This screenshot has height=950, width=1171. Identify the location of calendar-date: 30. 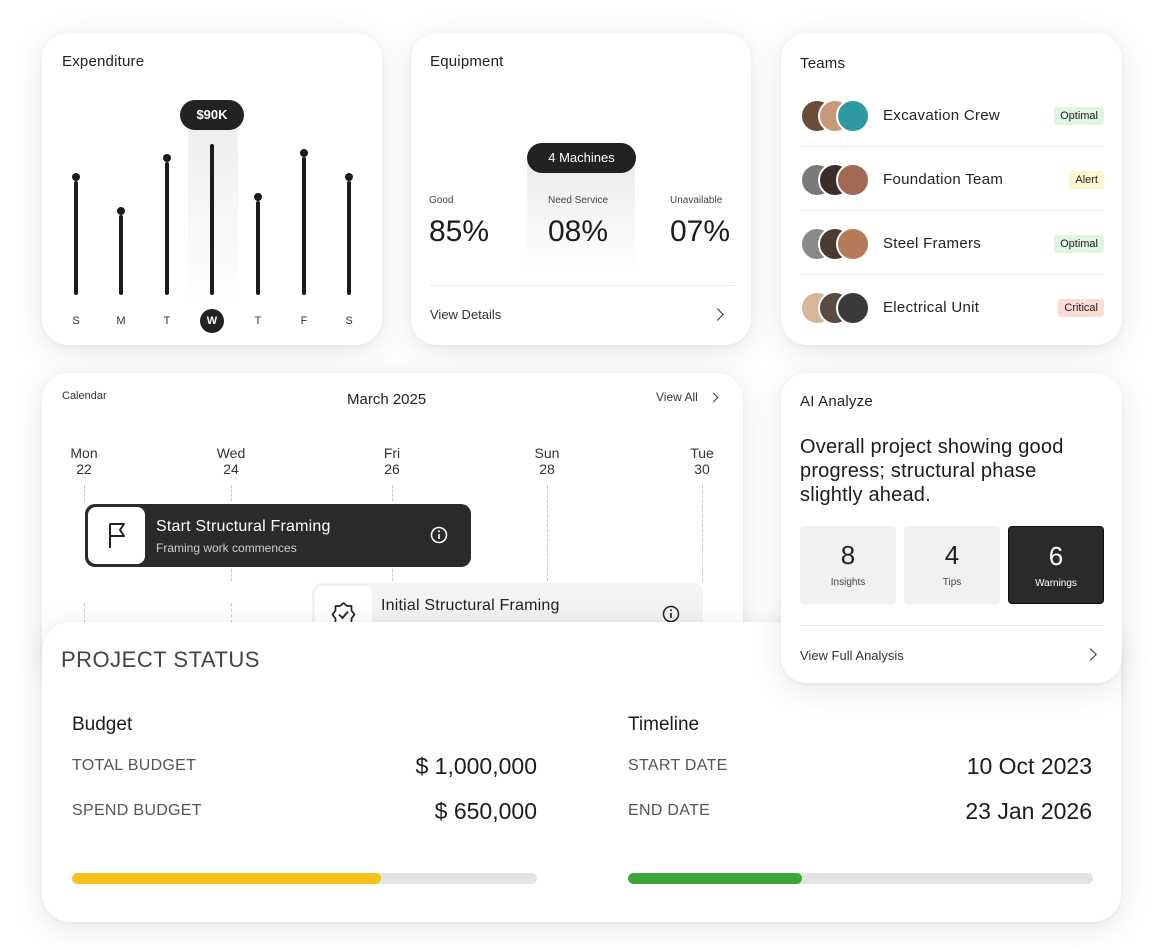
(702, 469).